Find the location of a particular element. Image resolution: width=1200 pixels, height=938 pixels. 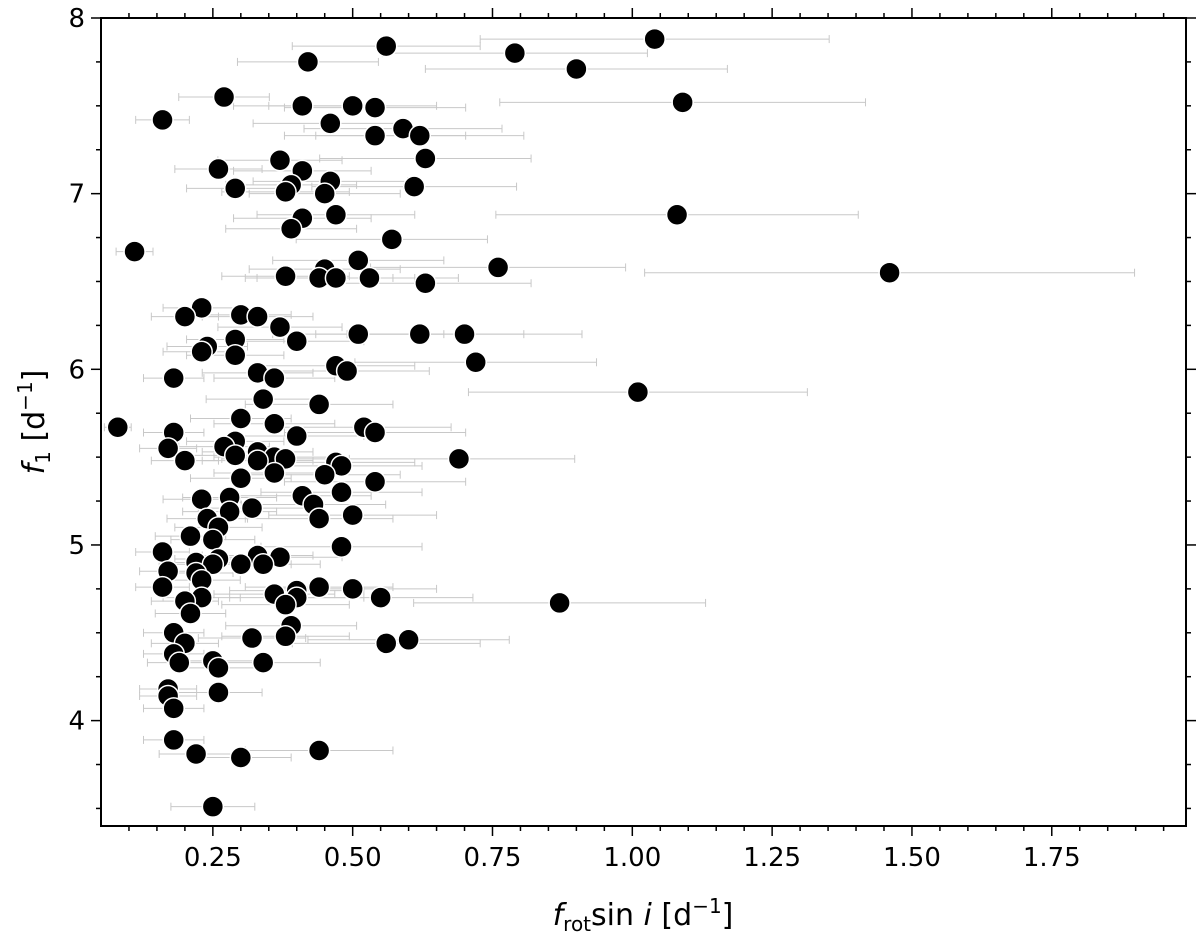

y-tick-label: 5 is located at coordinates (76, 546).